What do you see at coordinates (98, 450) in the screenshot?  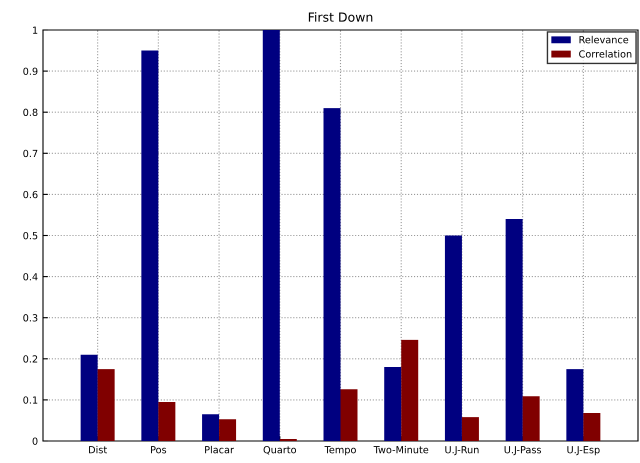 I see `x-tick-label: Dist` at bounding box center [98, 450].